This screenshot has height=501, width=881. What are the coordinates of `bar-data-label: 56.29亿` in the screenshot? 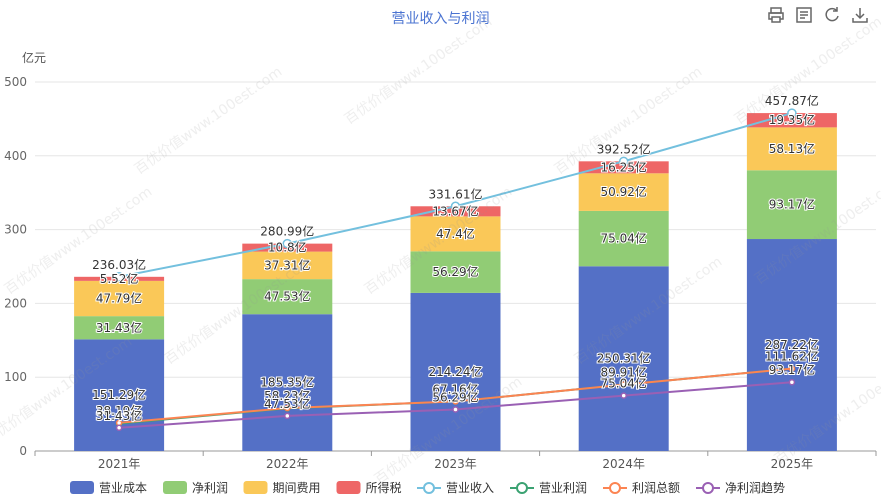 It's located at (455, 271).